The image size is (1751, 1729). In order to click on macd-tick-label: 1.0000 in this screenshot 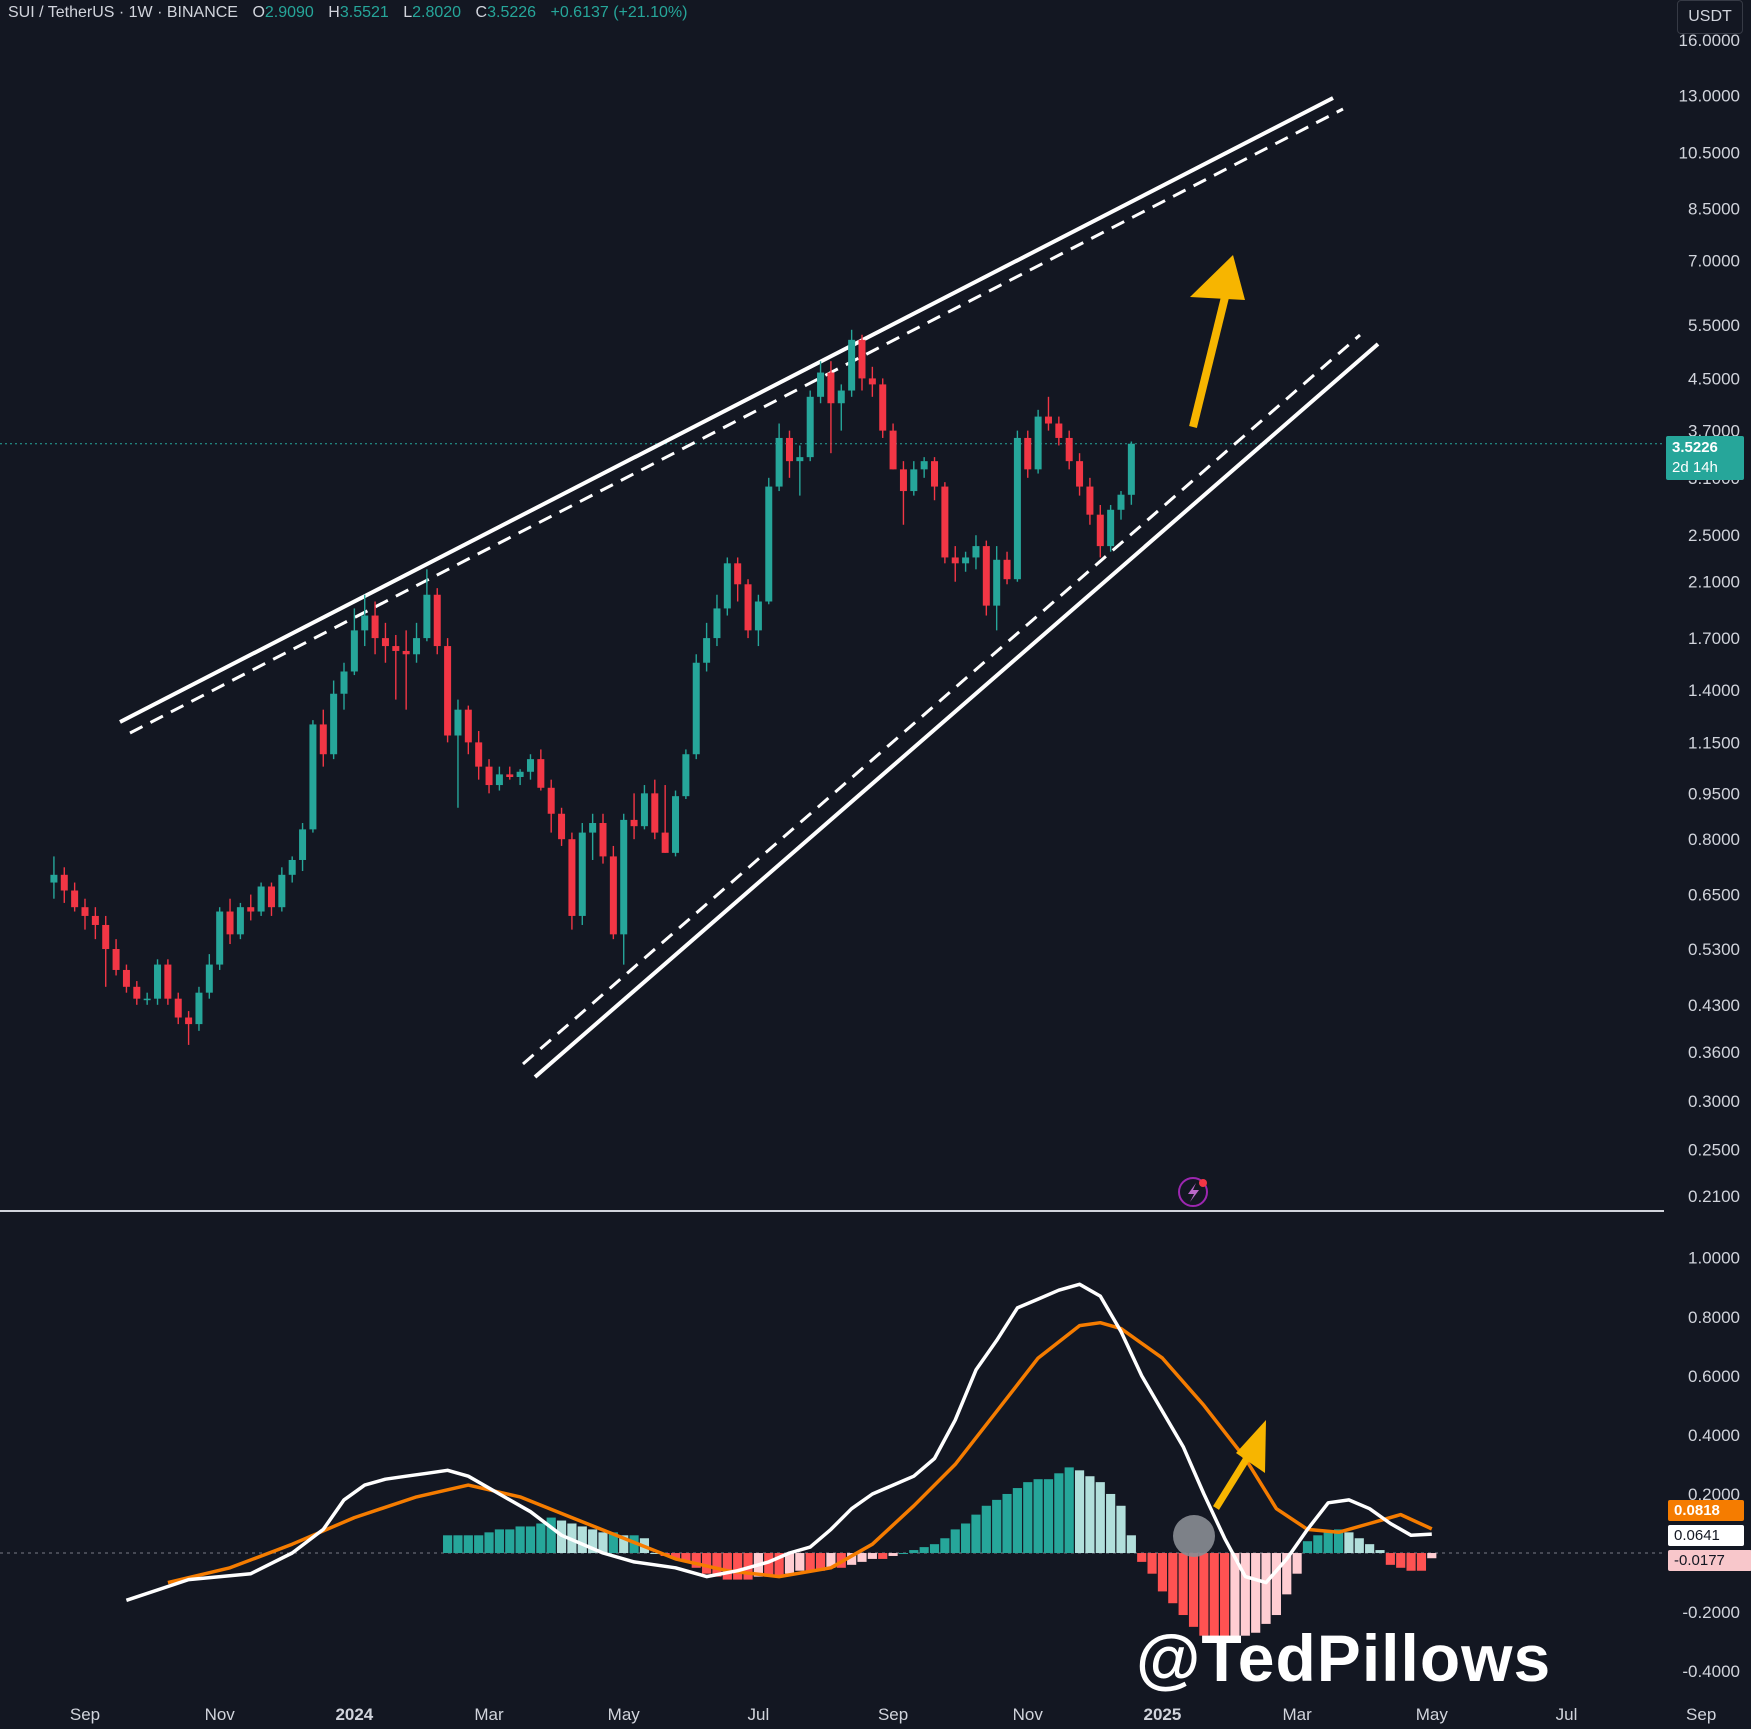, I will do `click(1714, 1258)`.